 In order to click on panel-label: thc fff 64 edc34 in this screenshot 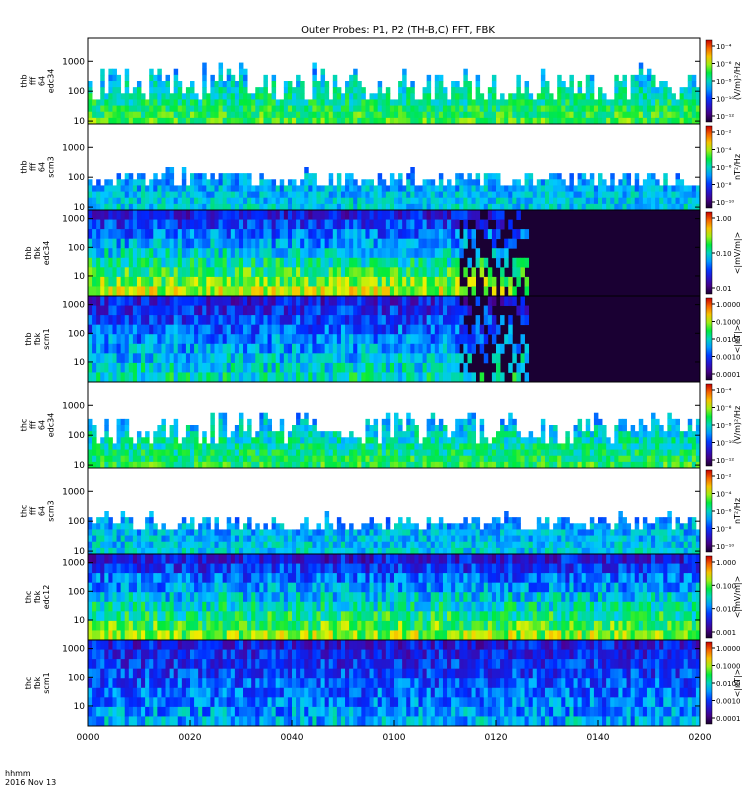, I will do `click(38, 425)`.